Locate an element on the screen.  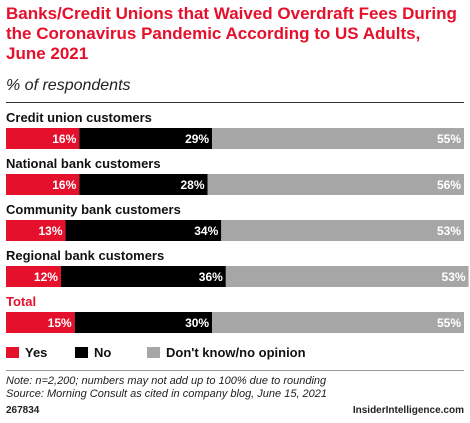
bar-community-bank-customers-don-t-know-no-opinion is located at coordinates (342, 230).